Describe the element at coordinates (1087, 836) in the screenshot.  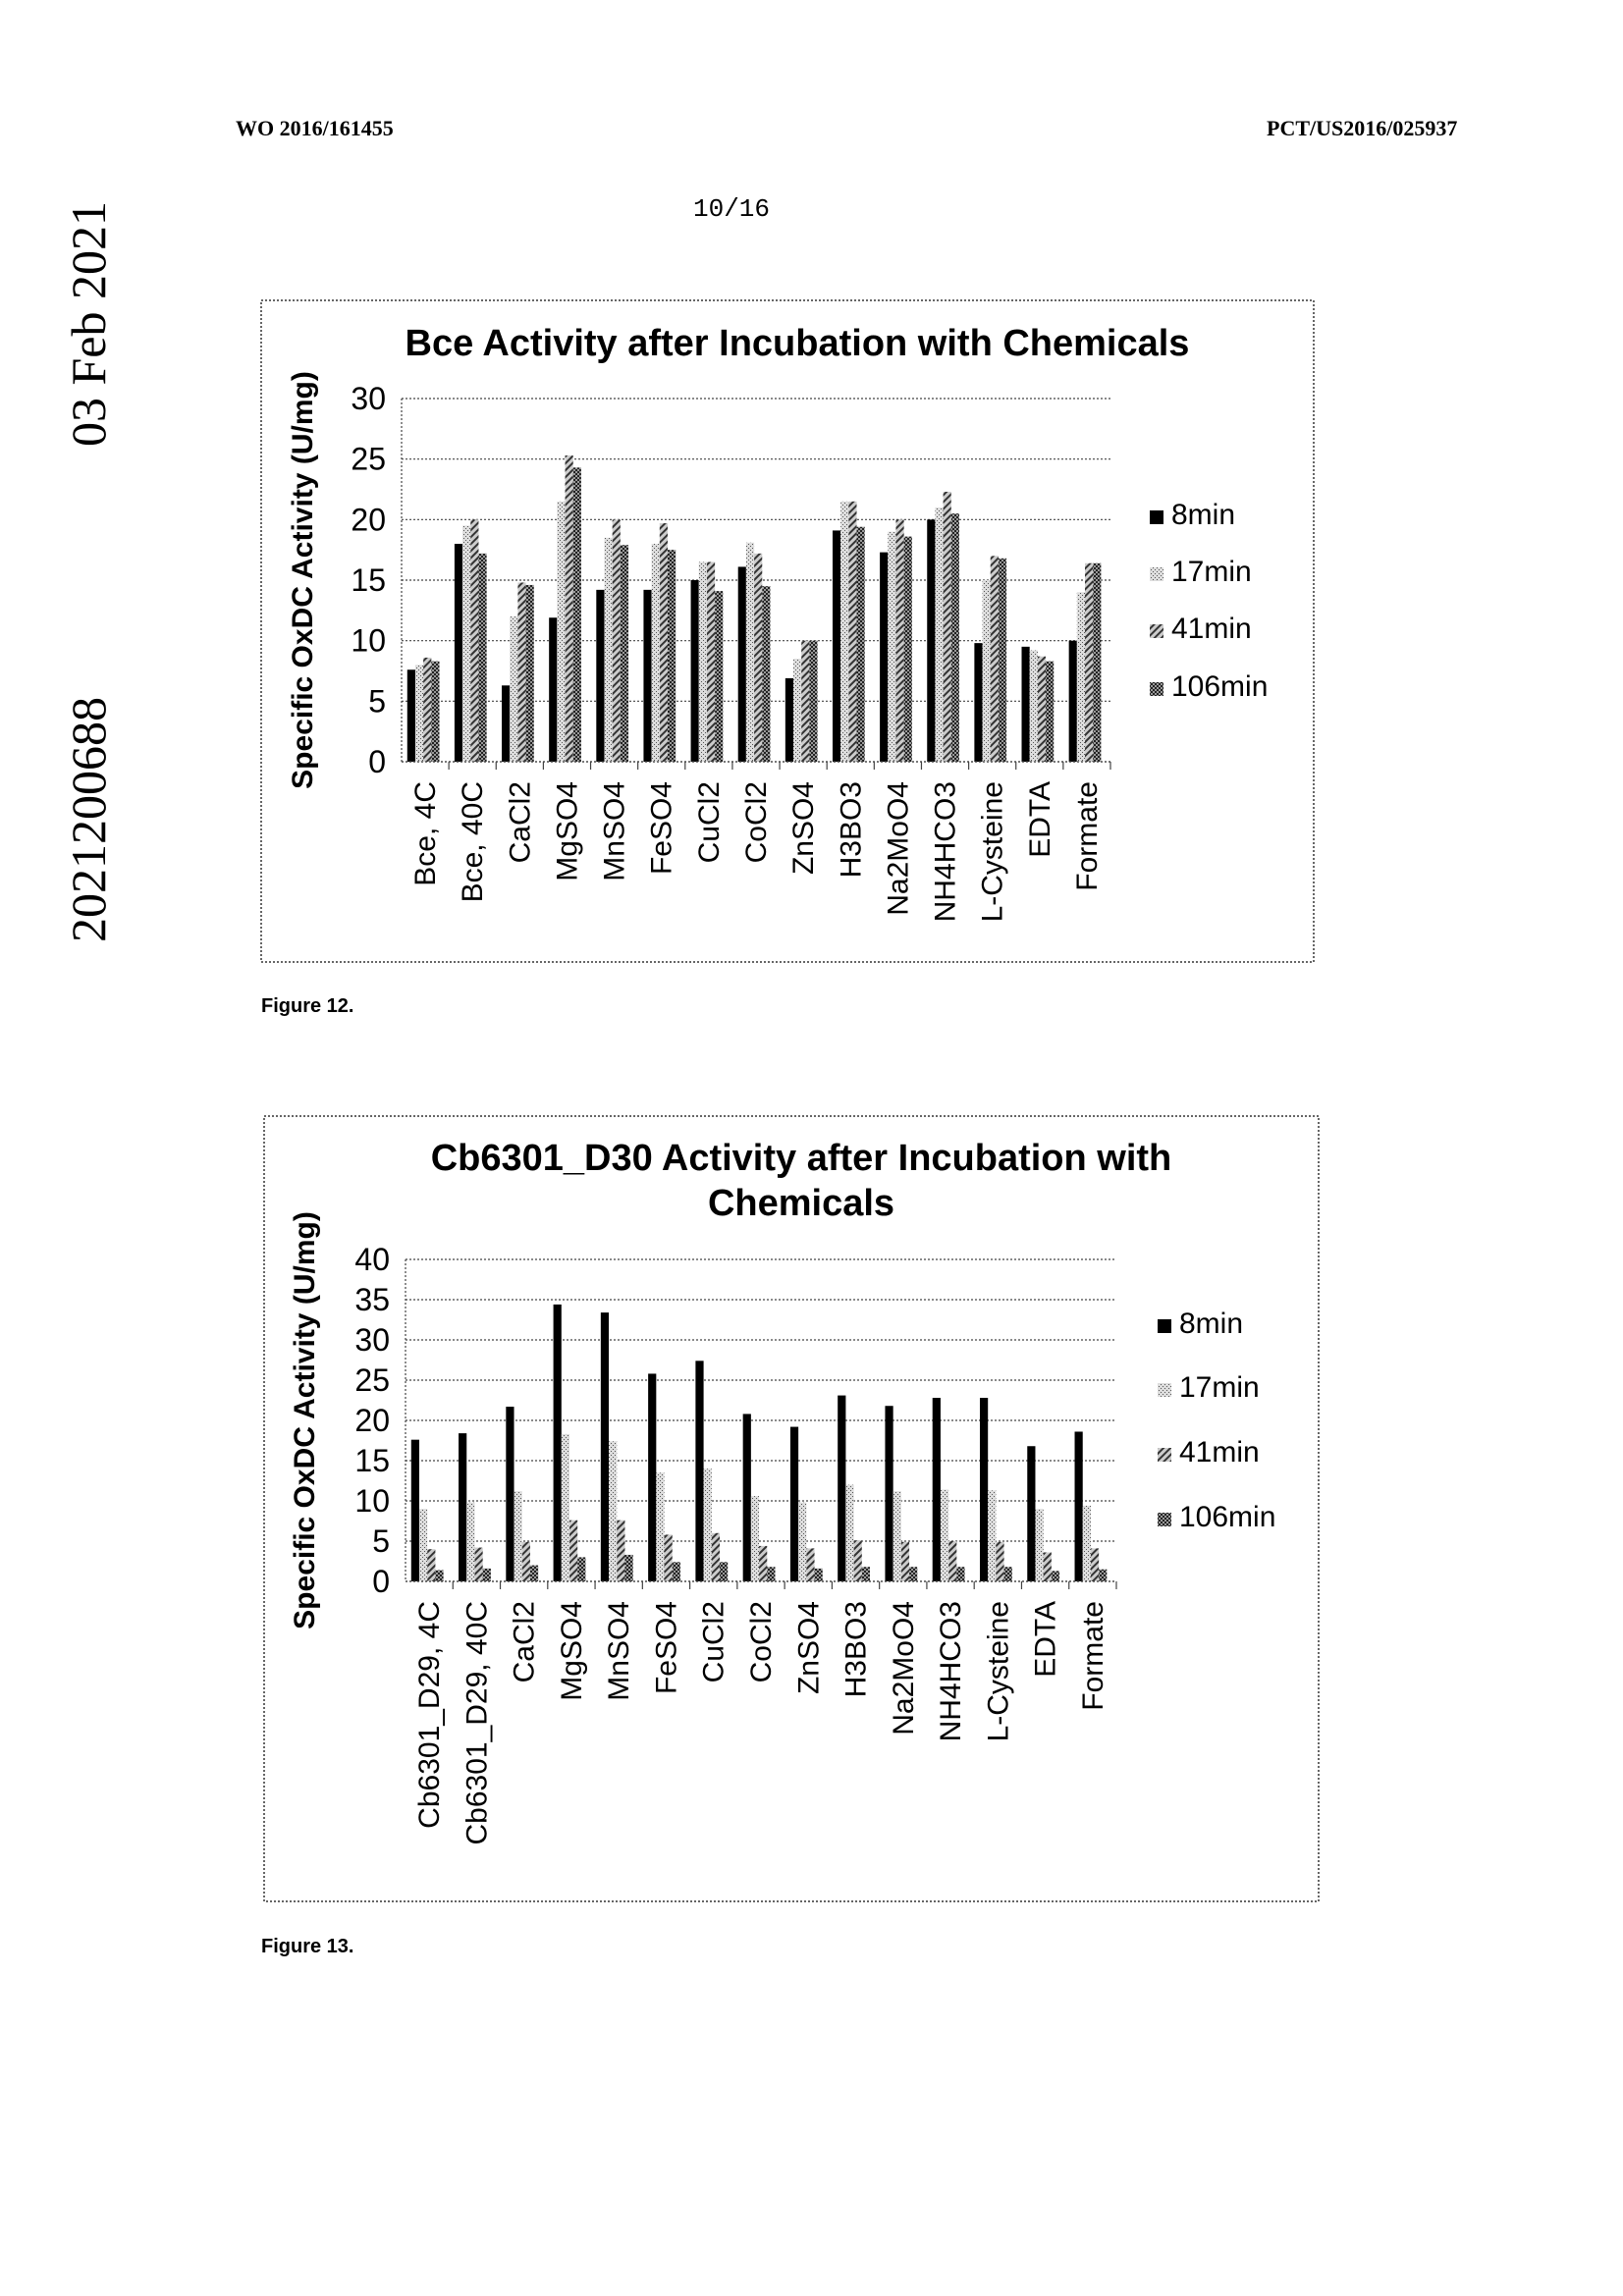
I see `x-tick-label: Formate` at that location.